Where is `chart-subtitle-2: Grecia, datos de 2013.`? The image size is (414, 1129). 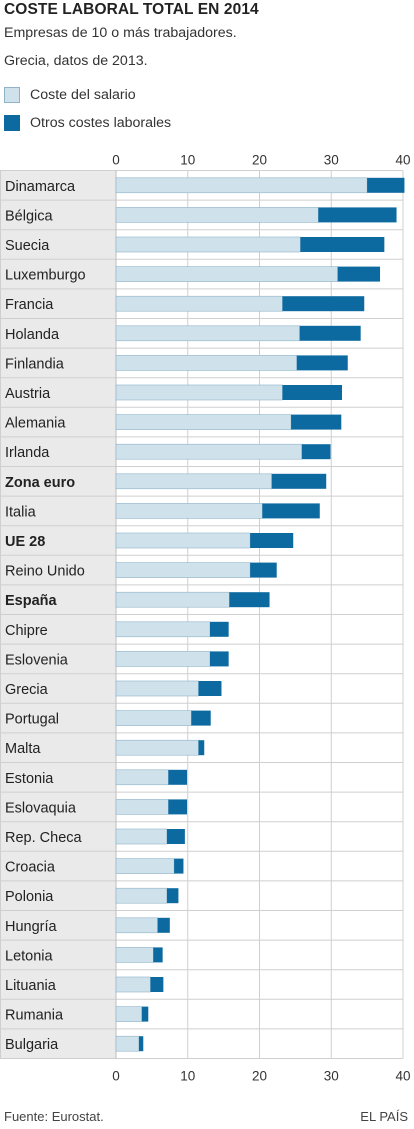
chart-subtitle-2: Grecia, datos de 2013. is located at coordinates (76, 61).